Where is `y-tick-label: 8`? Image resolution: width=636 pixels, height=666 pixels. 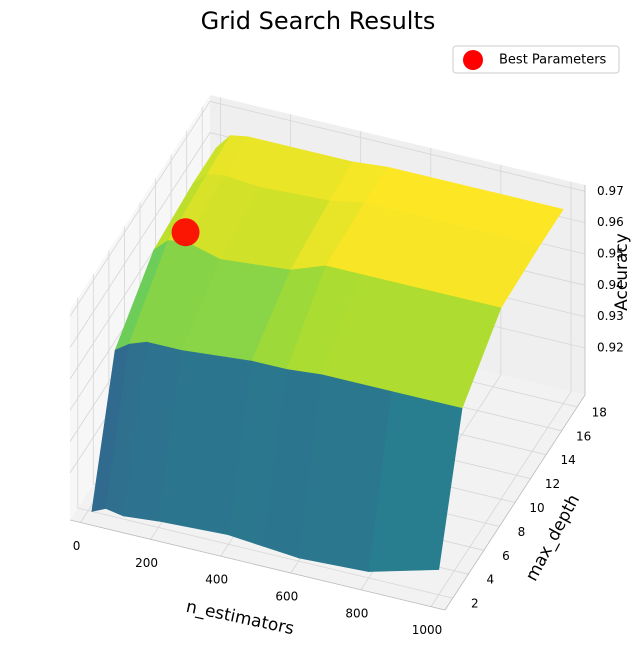 y-tick-label: 8 is located at coordinates (522, 532).